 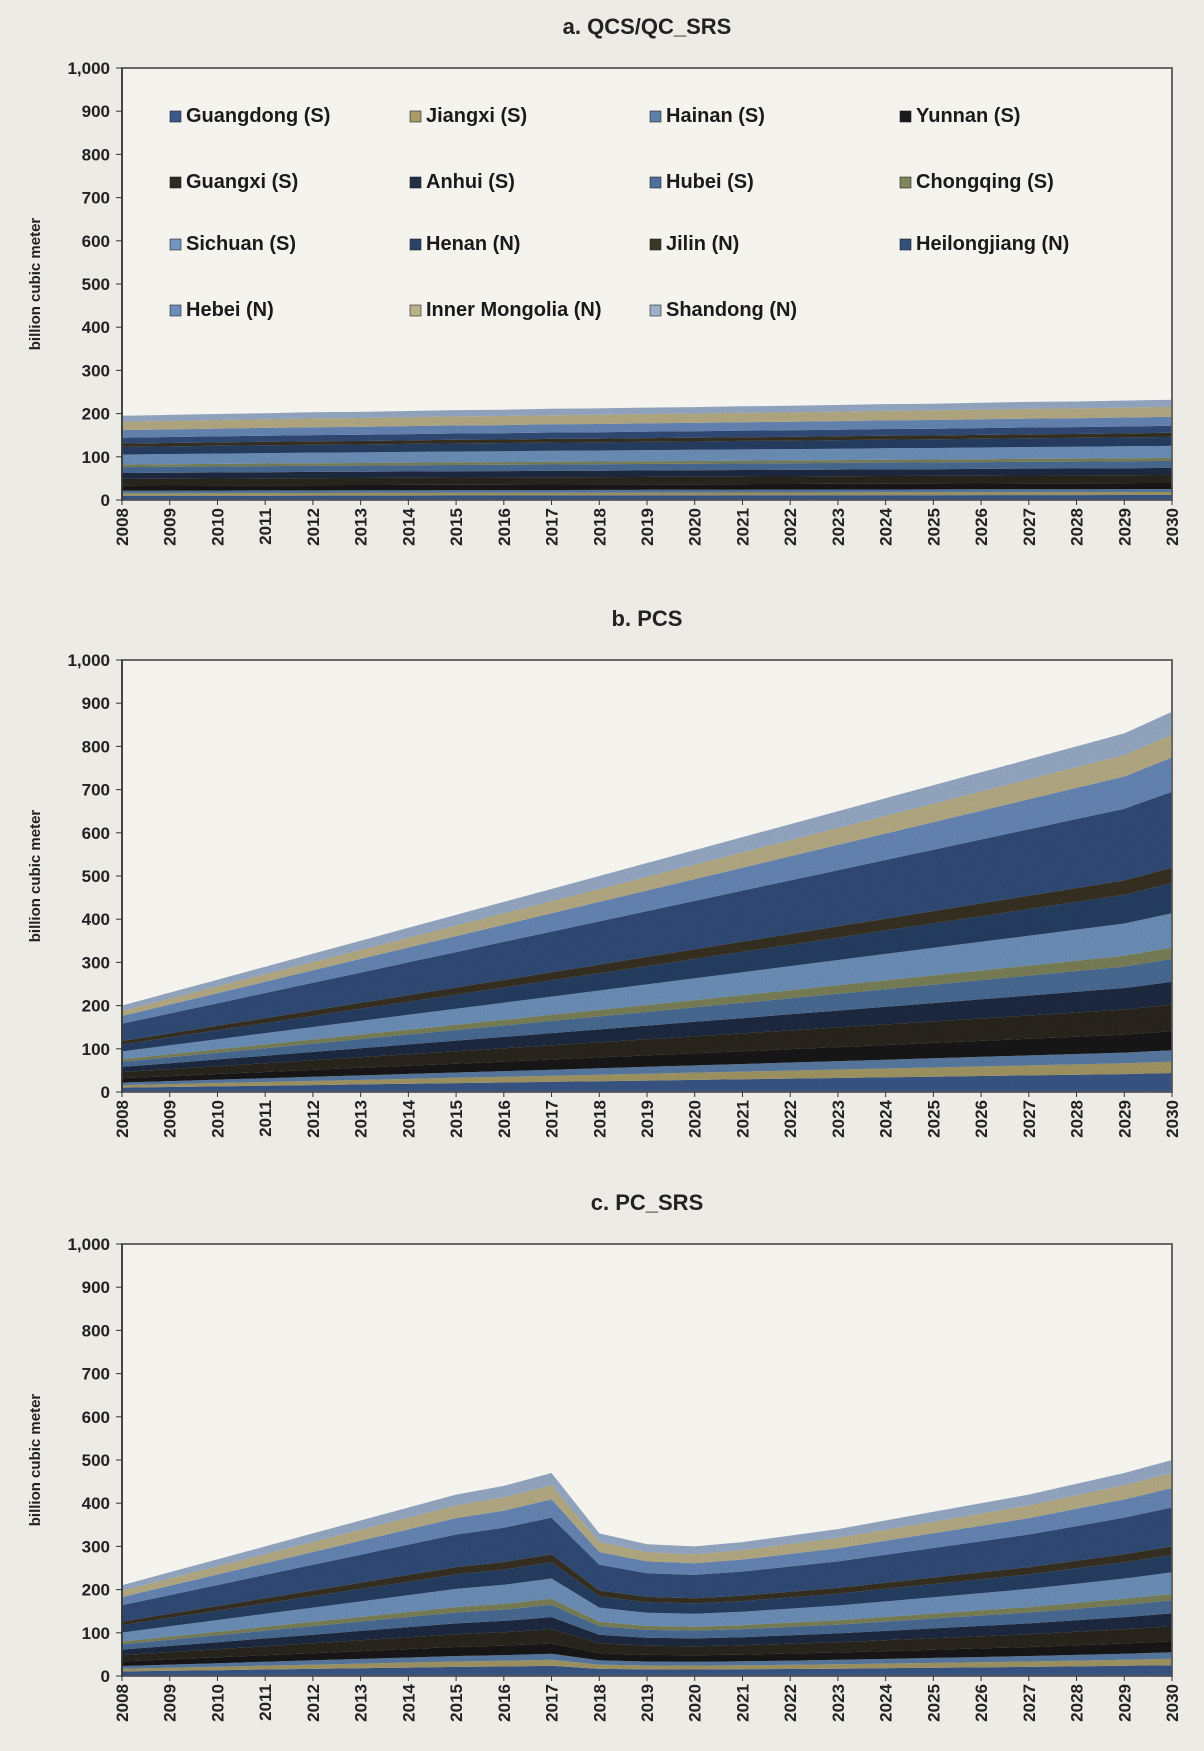 I want to click on x-tick-label: 2008, so click(x=122, y=1119).